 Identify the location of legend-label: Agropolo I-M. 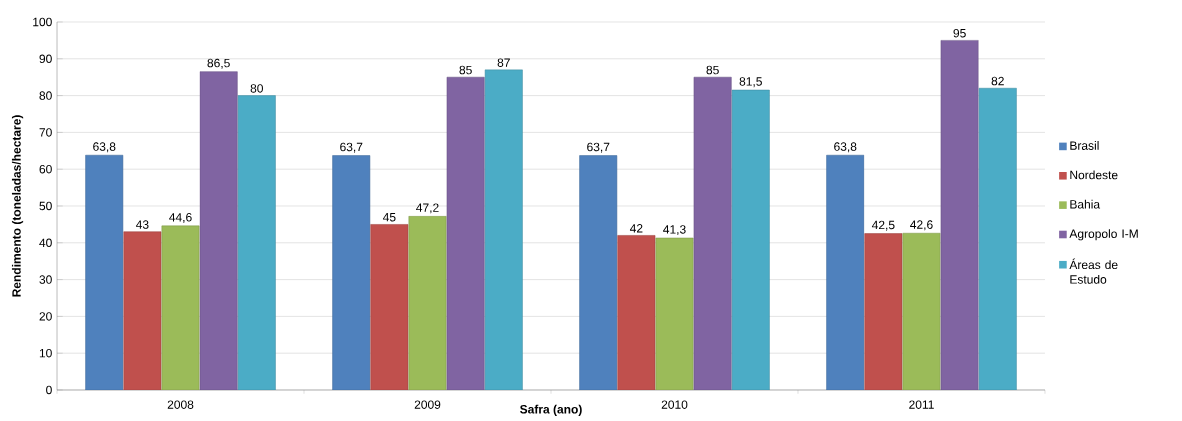
(1103, 235).